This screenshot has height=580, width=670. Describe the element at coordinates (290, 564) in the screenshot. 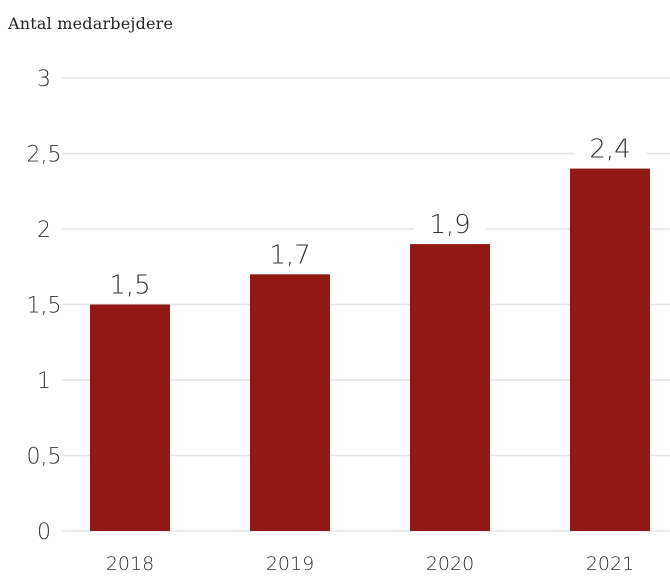

I see `x-tick-label: 2019` at that location.